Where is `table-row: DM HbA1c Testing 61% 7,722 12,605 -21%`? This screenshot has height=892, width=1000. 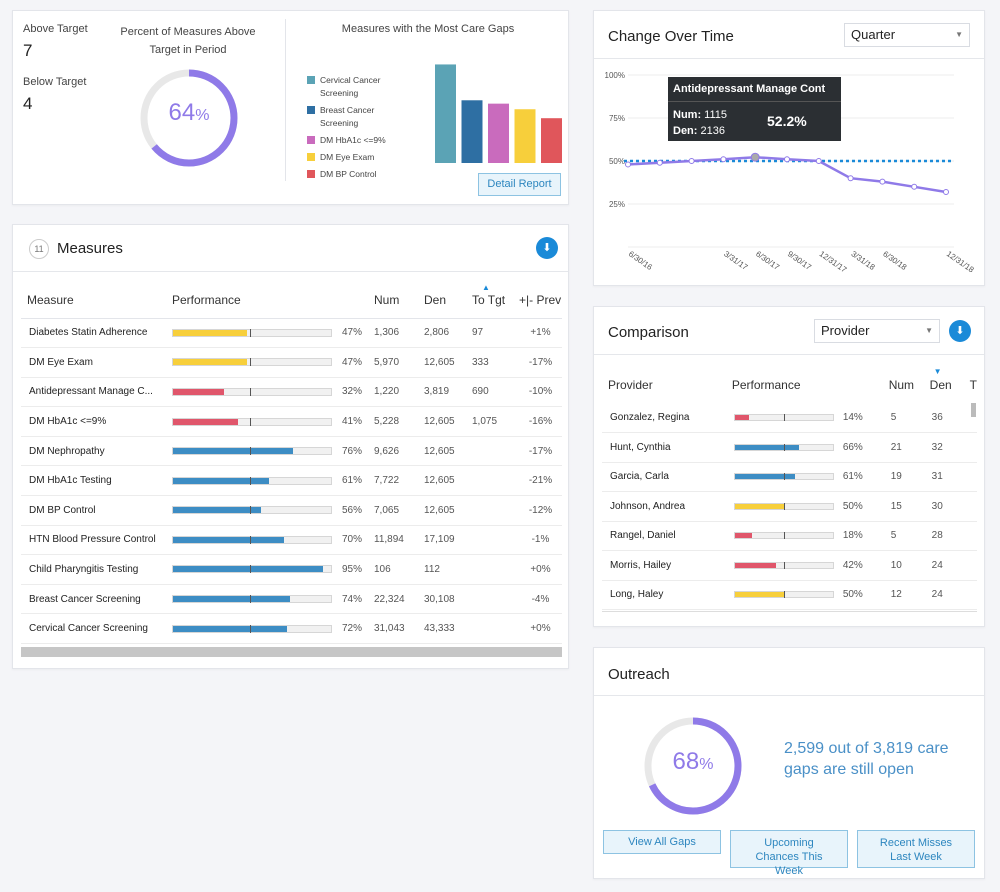 table-row: DM HbA1c Testing 61% 7,722 12,605 -21% is located at coordinates (291, 481).